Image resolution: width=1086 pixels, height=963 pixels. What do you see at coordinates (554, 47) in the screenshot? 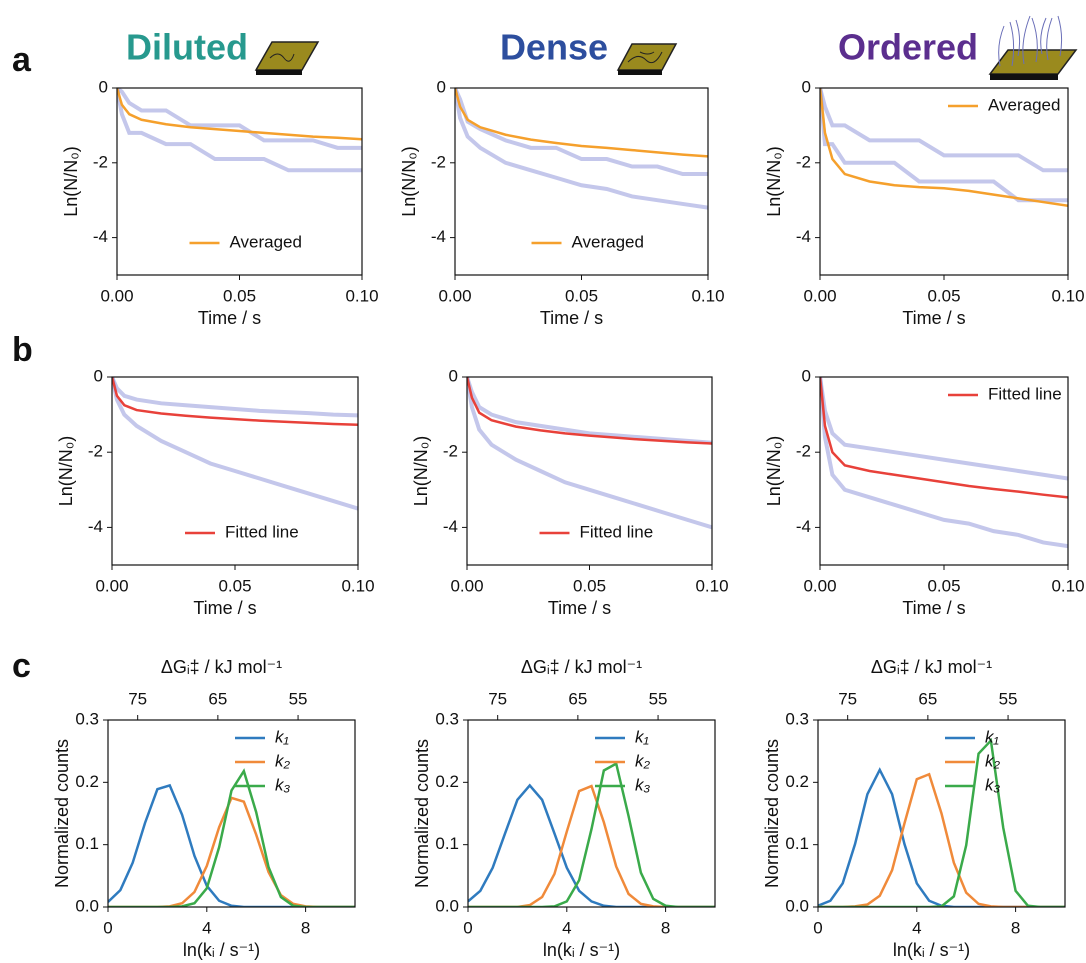
I see `column-title: Dense` at bounding box center [554, 47].